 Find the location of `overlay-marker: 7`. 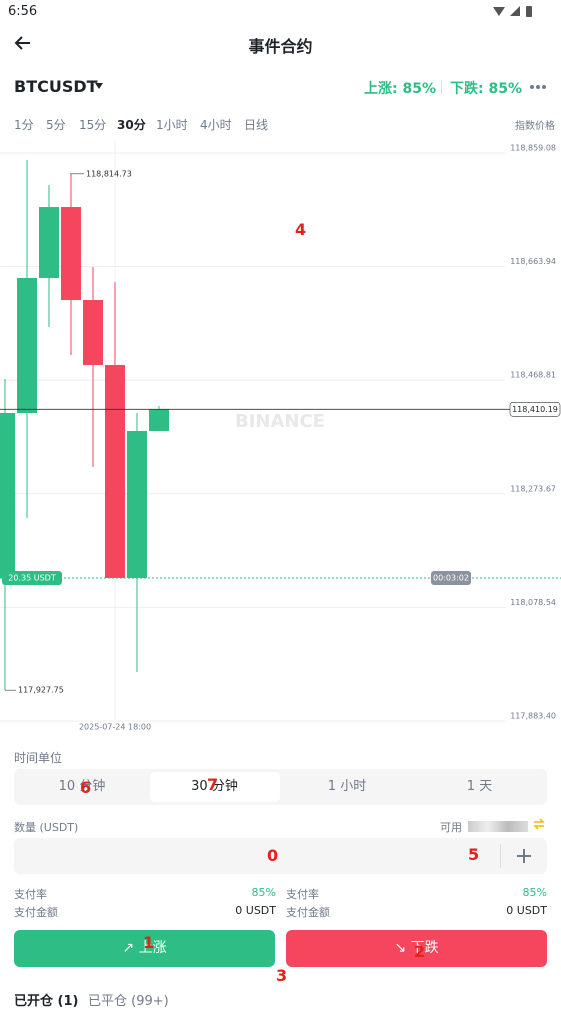

overlay-marker: 7 is located at coordinates (213, 784).